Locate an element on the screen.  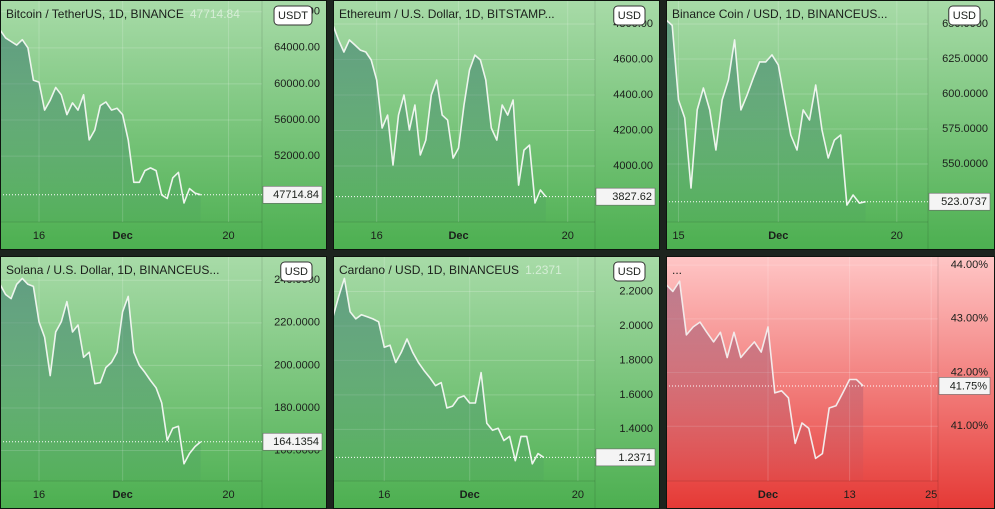
y-tick-label: 4200.00 is located at coordinates (633, 130).